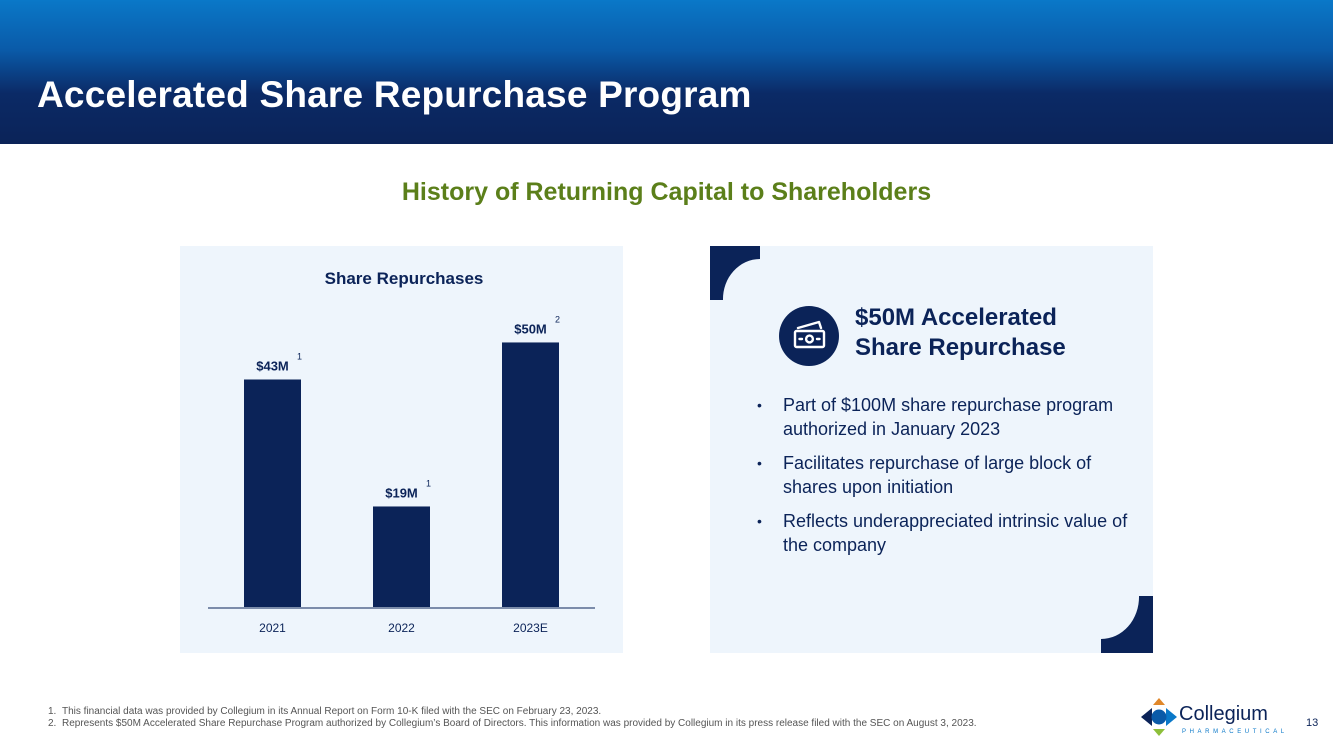 This screenshot has height=749, width=1333. What do you see at coordinates (809, 336) in the screenshot?
I see `money-icon` at bounding box center [809, 336].